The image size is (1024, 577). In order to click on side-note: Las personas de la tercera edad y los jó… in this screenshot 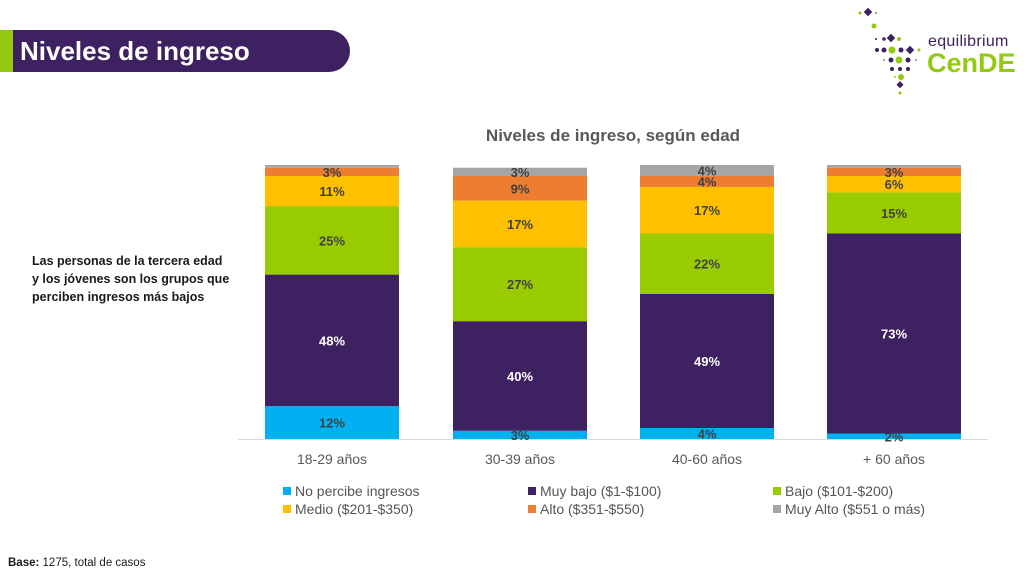, I will do `click(131, 279)`.